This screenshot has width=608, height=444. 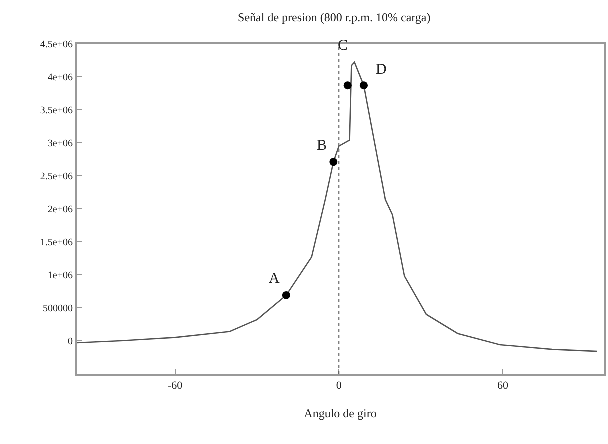 I want to click on y-tick-label: 1.5e+06, so click(x=56, y=243).